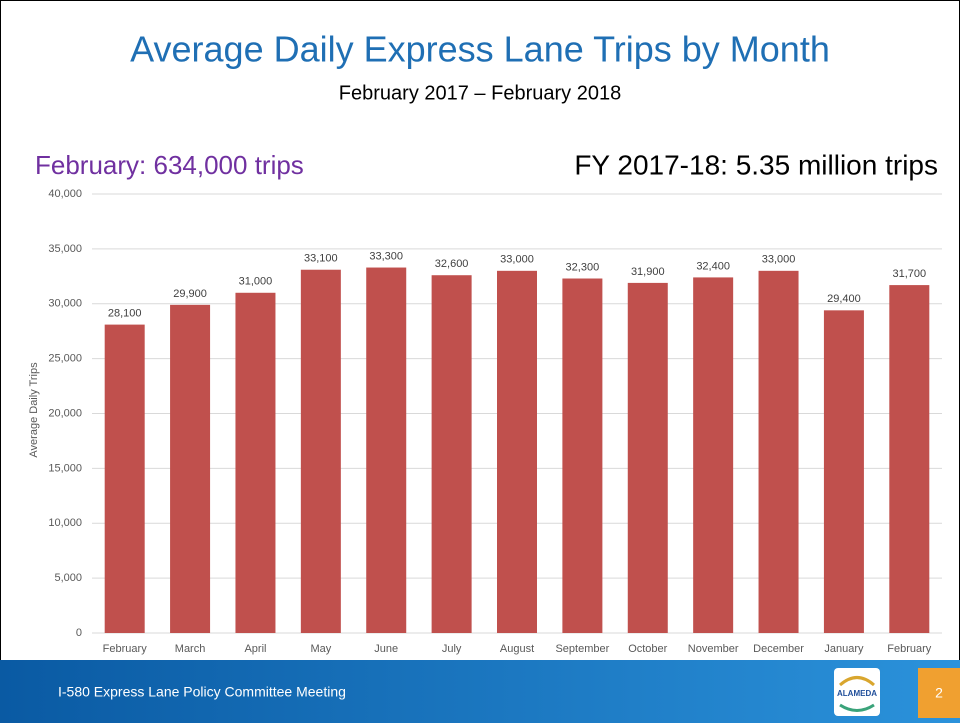 Image resolution: width=960 pixels, height=723 pixels. I want to click on value-label: 28,100, so click(125, 314).